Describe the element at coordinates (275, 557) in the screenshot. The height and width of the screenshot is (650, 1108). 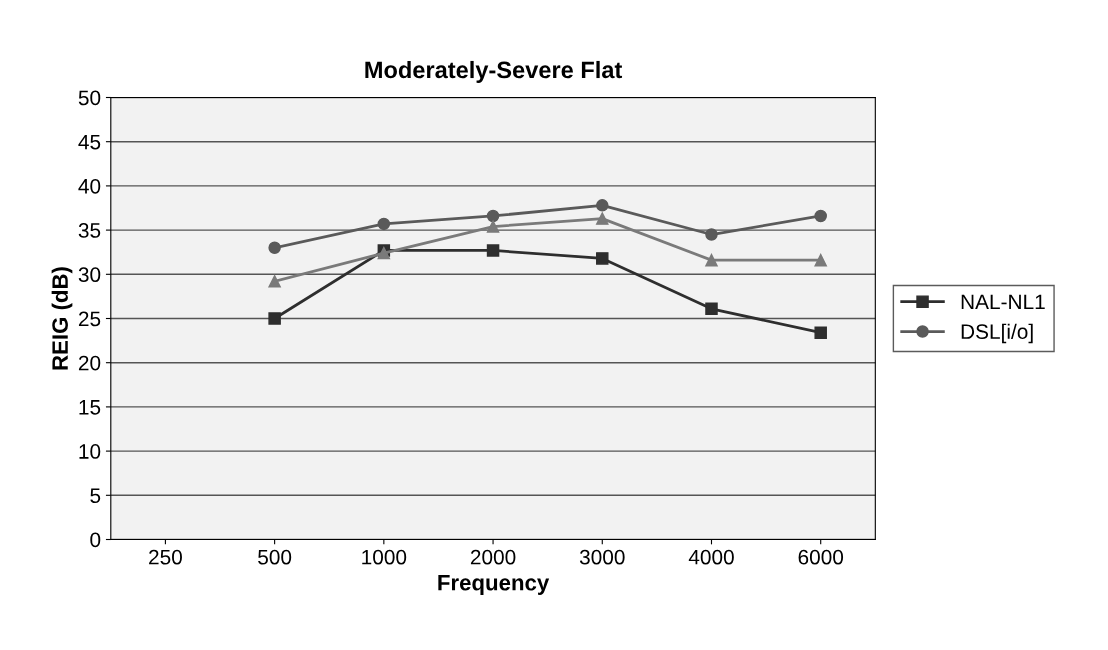
I see `x-tick-label: 500` at that location.